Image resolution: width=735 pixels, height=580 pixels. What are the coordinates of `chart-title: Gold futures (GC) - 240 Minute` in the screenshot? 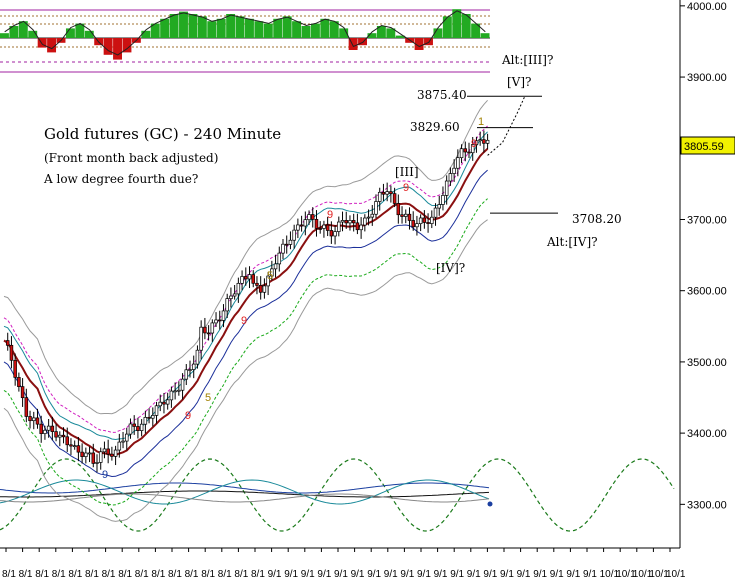 It's located at (162, 134).